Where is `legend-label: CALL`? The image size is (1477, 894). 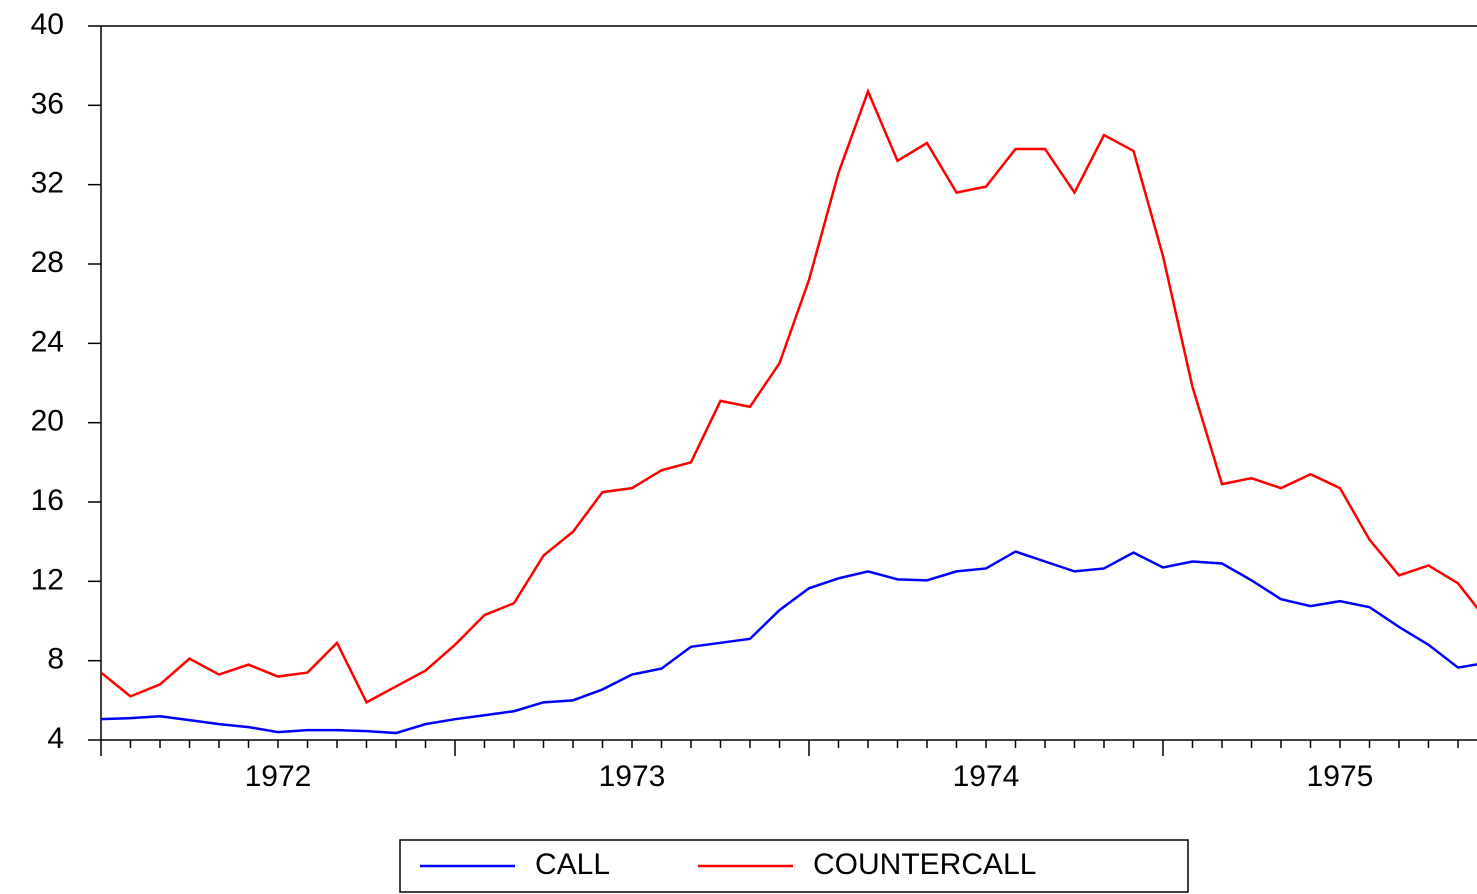
legend-label: CALL is located at coordinates (572, 864).